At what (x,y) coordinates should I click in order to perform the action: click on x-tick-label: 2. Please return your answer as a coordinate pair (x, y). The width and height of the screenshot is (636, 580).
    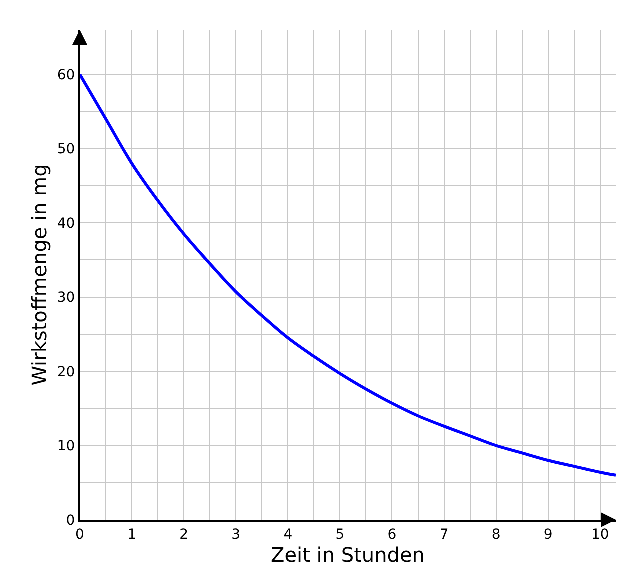
    Looking at the image, I should click on (184, 534).